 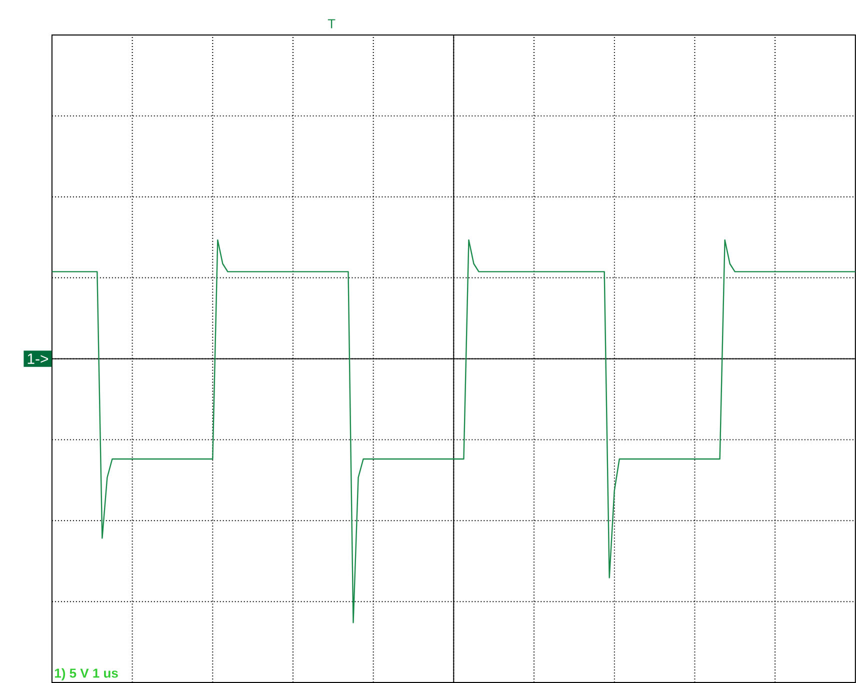 What do you see at coordinates (86, 674) in the screenshot?
I see `text: 1) 5 V 1 us` at bounding box center [86, 674].